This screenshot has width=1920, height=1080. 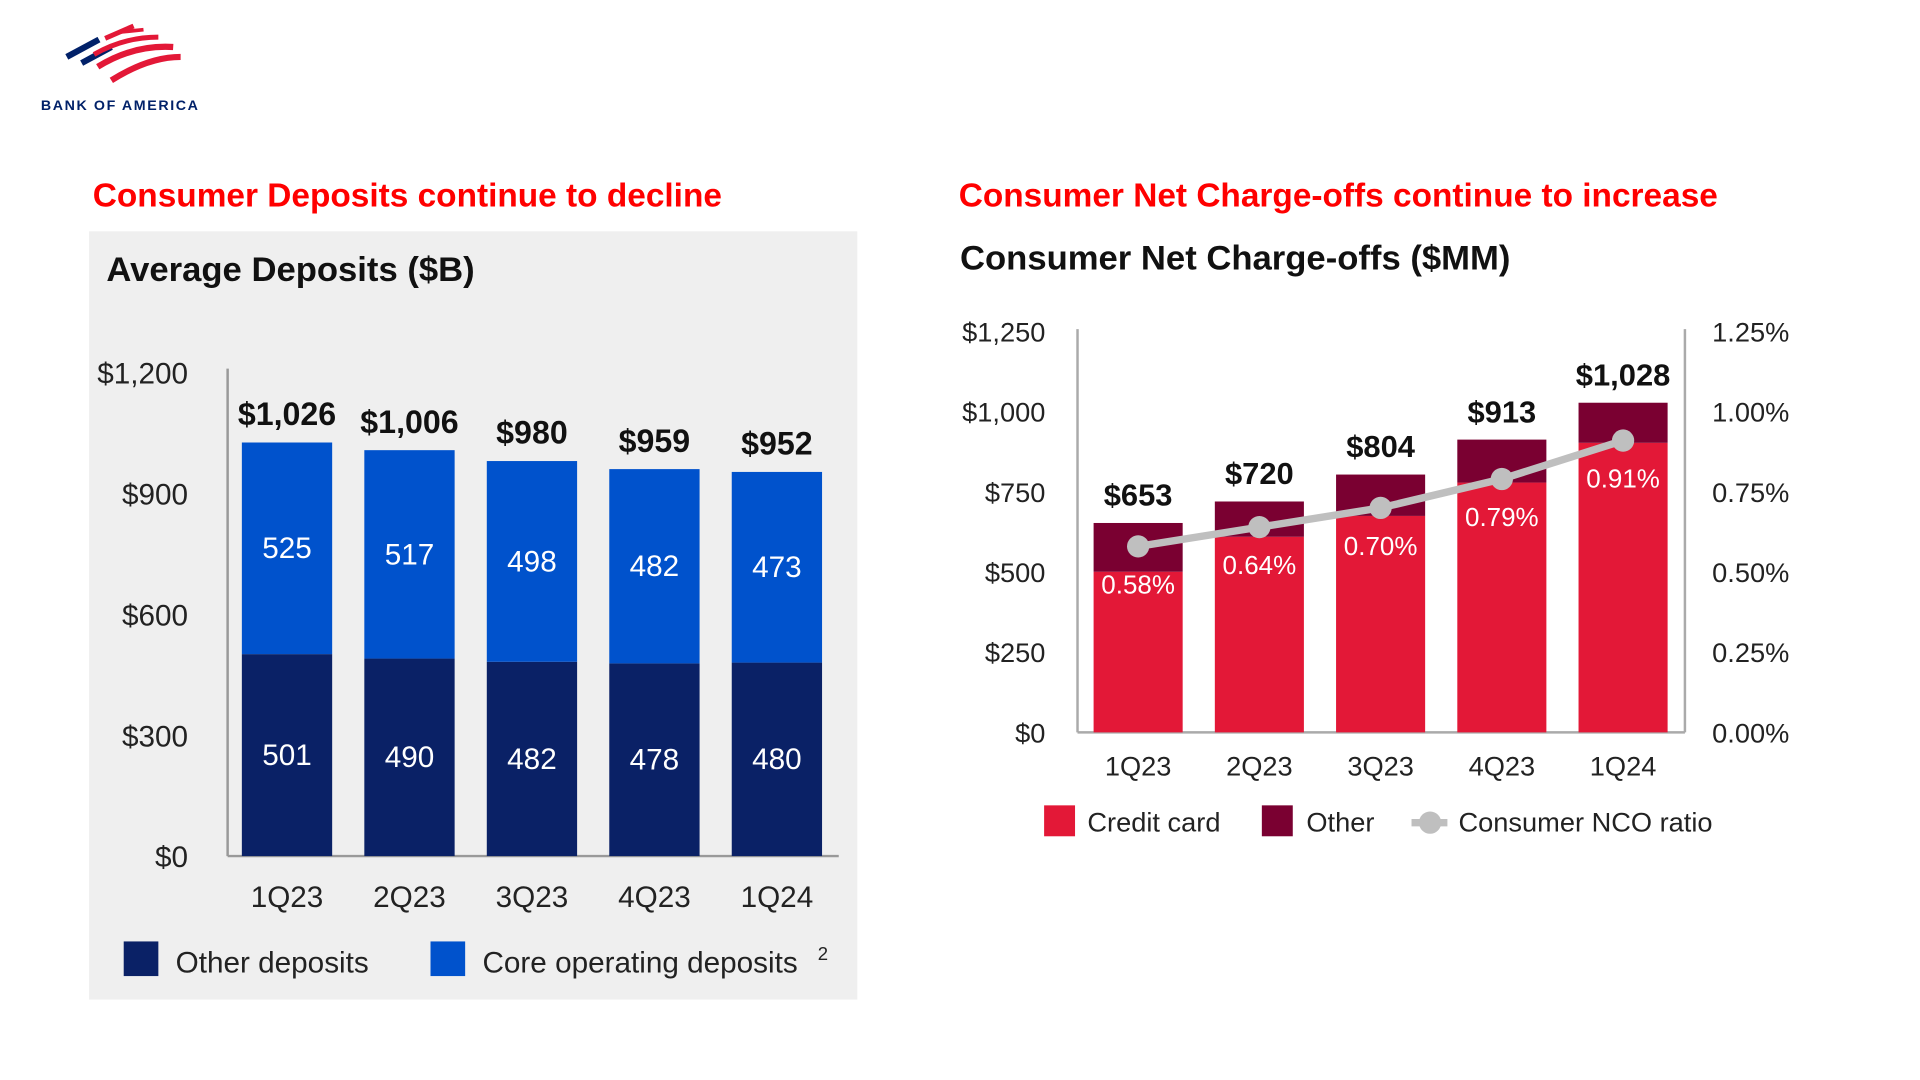 What do you see at coordinates (1015, 572) in the screenshot?
I see `y-tick-label: $500` at bounding box center [1015, 572].